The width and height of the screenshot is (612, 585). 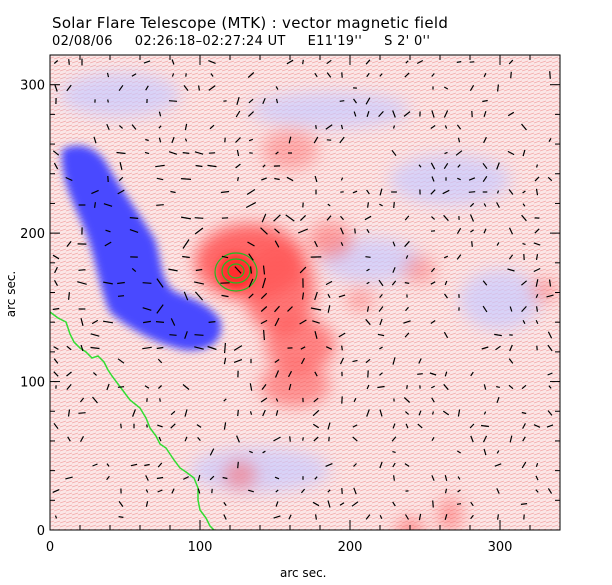 I want to click on neutral-line, so click(x=132, y=420).